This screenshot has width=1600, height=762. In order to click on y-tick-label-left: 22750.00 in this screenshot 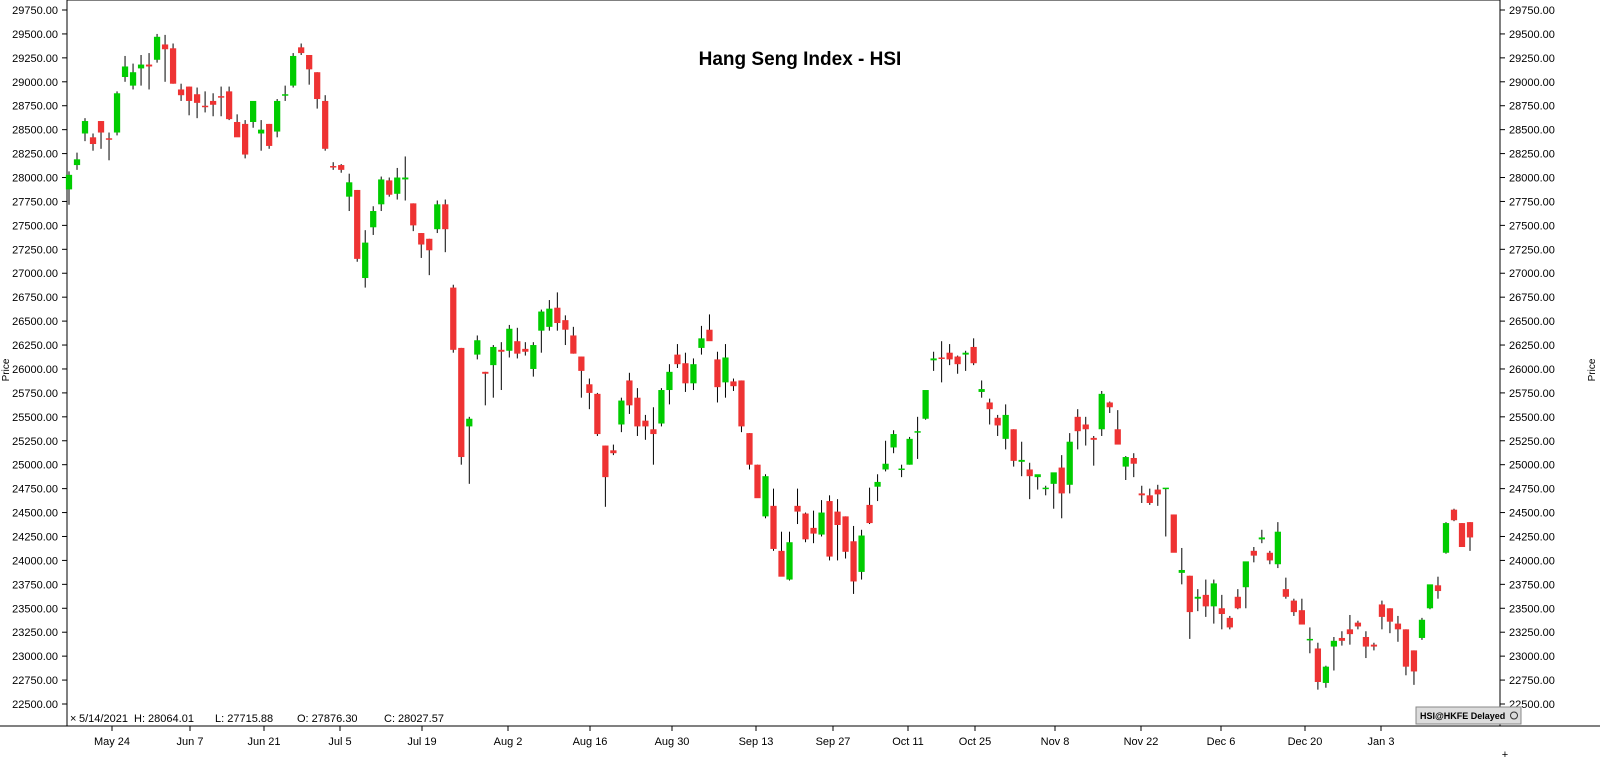, I will do `click(35, 681)`.